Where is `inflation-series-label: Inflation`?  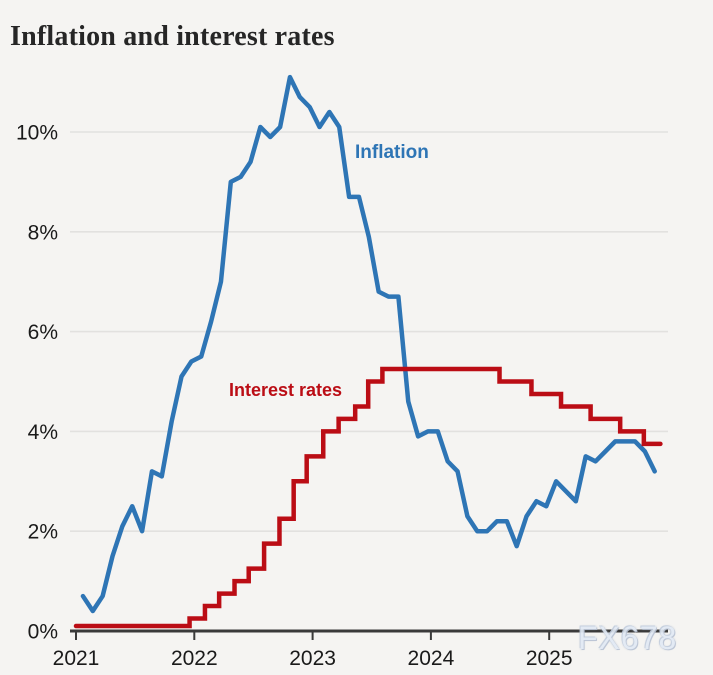 inflation-series-label: Inflation is located at coordinates (392, 152).